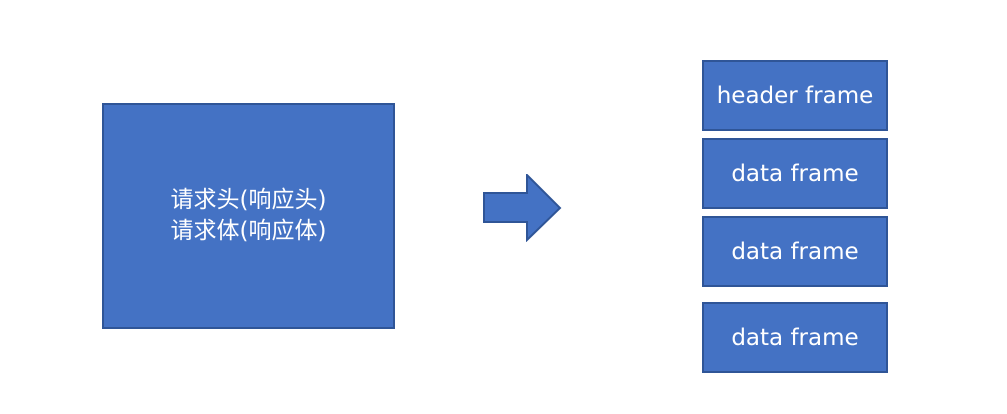 This screenshot has height=414, width=1007. Describe the element at coordinates (522, 208) in the screenshot. I see `right-arrow-icon` at that location.